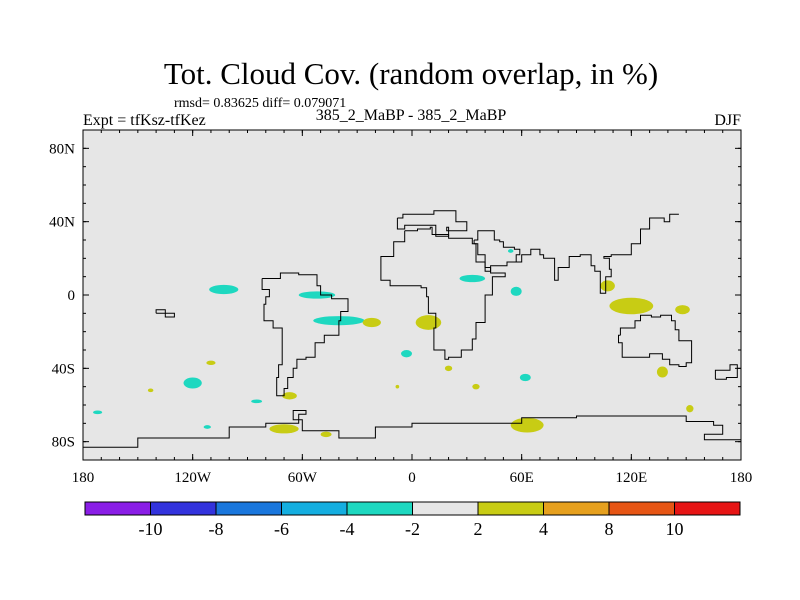 This screenshot has width=800, height=600. I want to click on y-tick-label: 40N, so click(62, 223).